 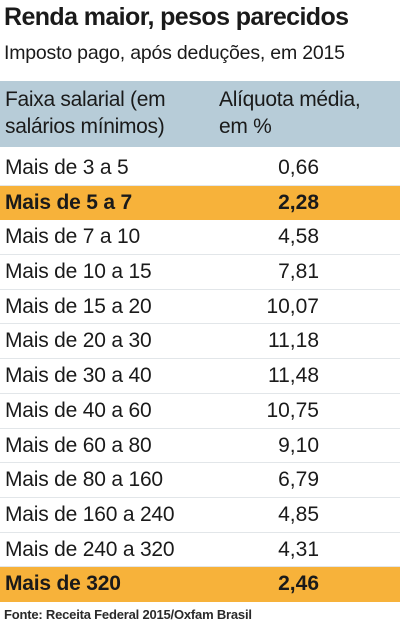 I want to click on column-header-faixa-line1: Faixa salarial (em, so click(x=85, y=99).